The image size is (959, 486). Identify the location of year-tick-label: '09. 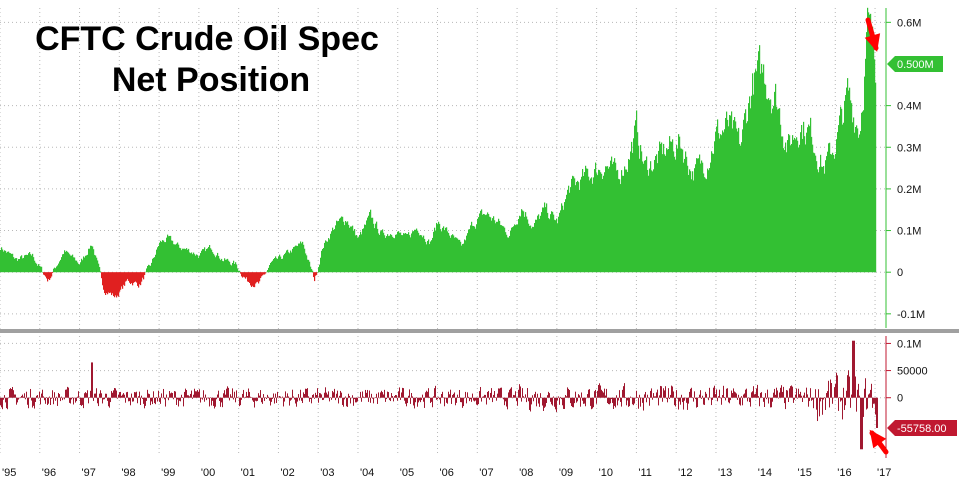
(566, 473).